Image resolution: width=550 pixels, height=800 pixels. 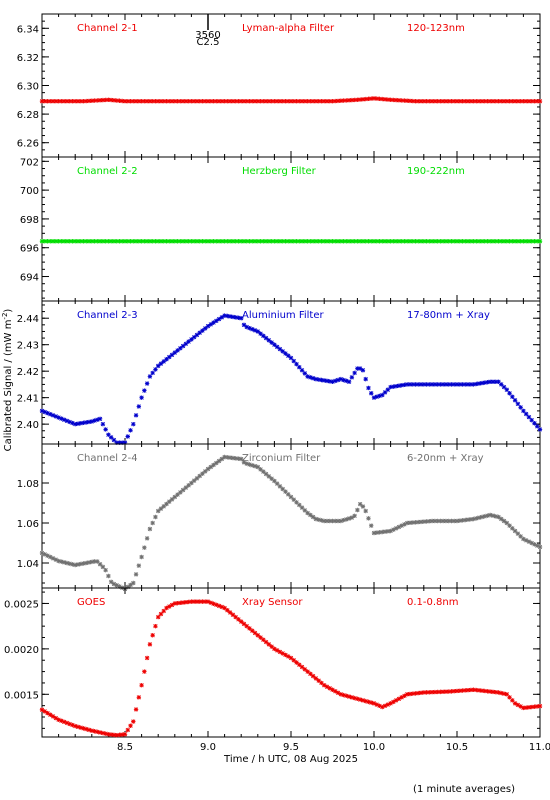 What do you see at coordinates (29, 278) in the screenshot?
I see `y-tick-label: 694` at bounding box center [29, 278].